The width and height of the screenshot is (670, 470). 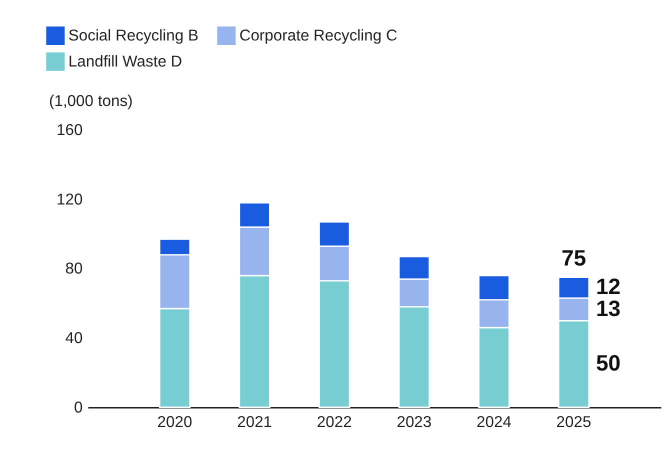 What do you see at coordinates (573, 257) in the screenshot?
I see `total-label: 75` at bounding box center [573, 257].